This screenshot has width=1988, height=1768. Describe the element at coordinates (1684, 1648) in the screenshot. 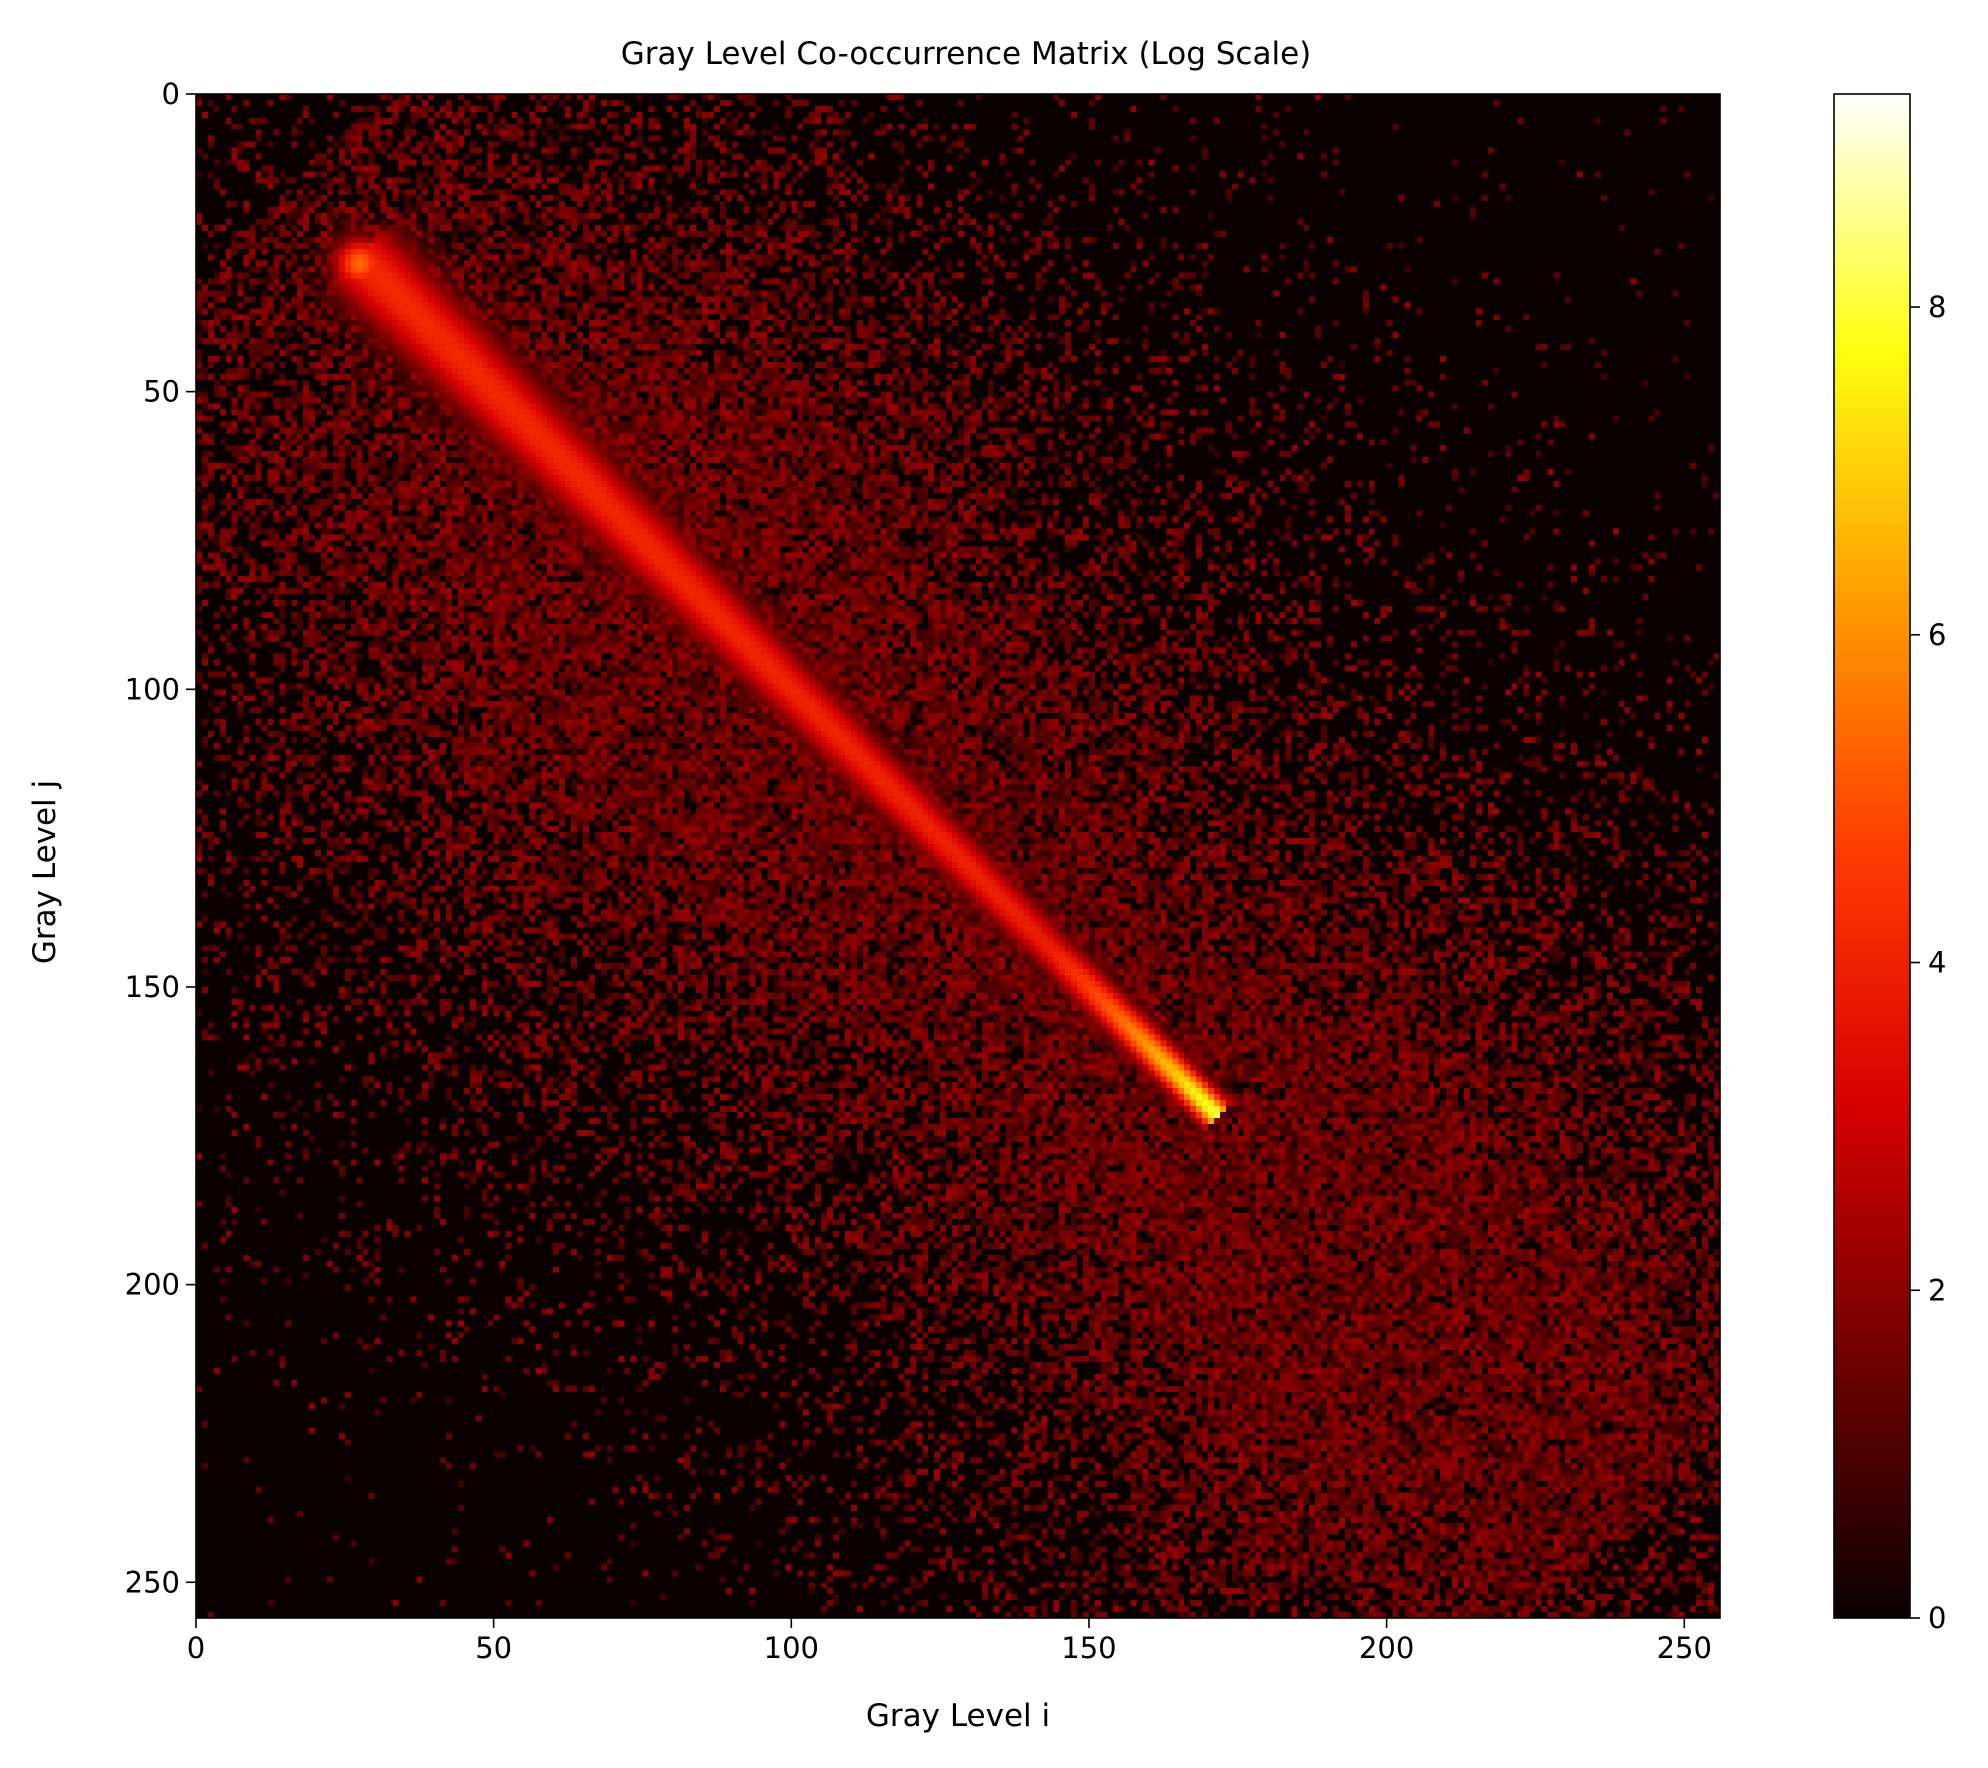

I see `x-tick-label: 250` at that location.